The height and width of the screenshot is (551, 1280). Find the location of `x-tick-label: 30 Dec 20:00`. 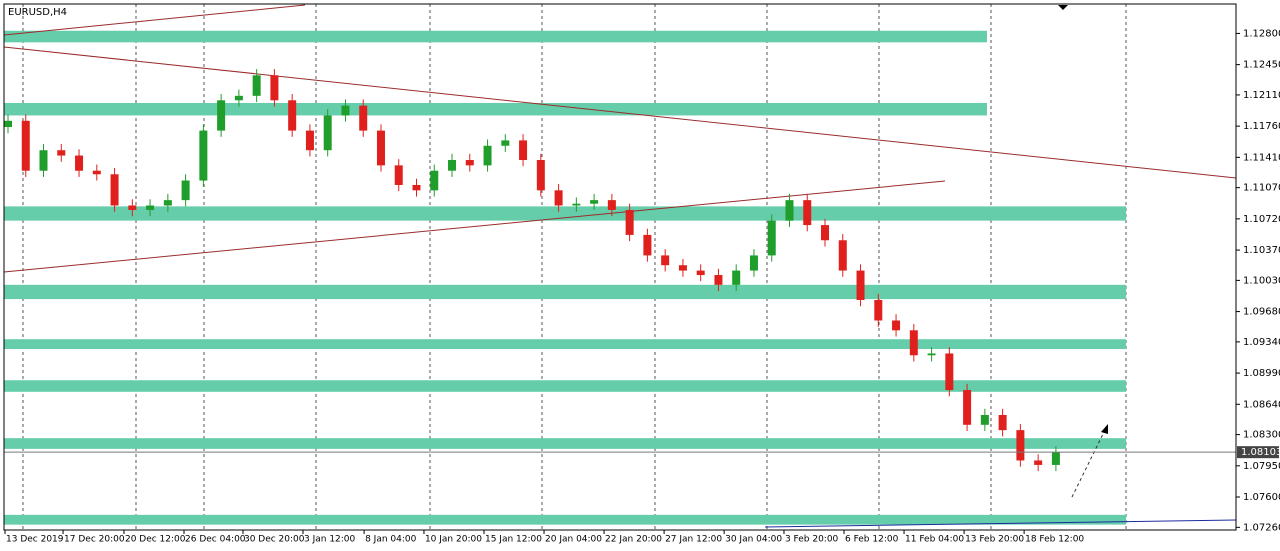

x-tick-label: 30 Dec 20:00 is located at coordinates (274, 540).